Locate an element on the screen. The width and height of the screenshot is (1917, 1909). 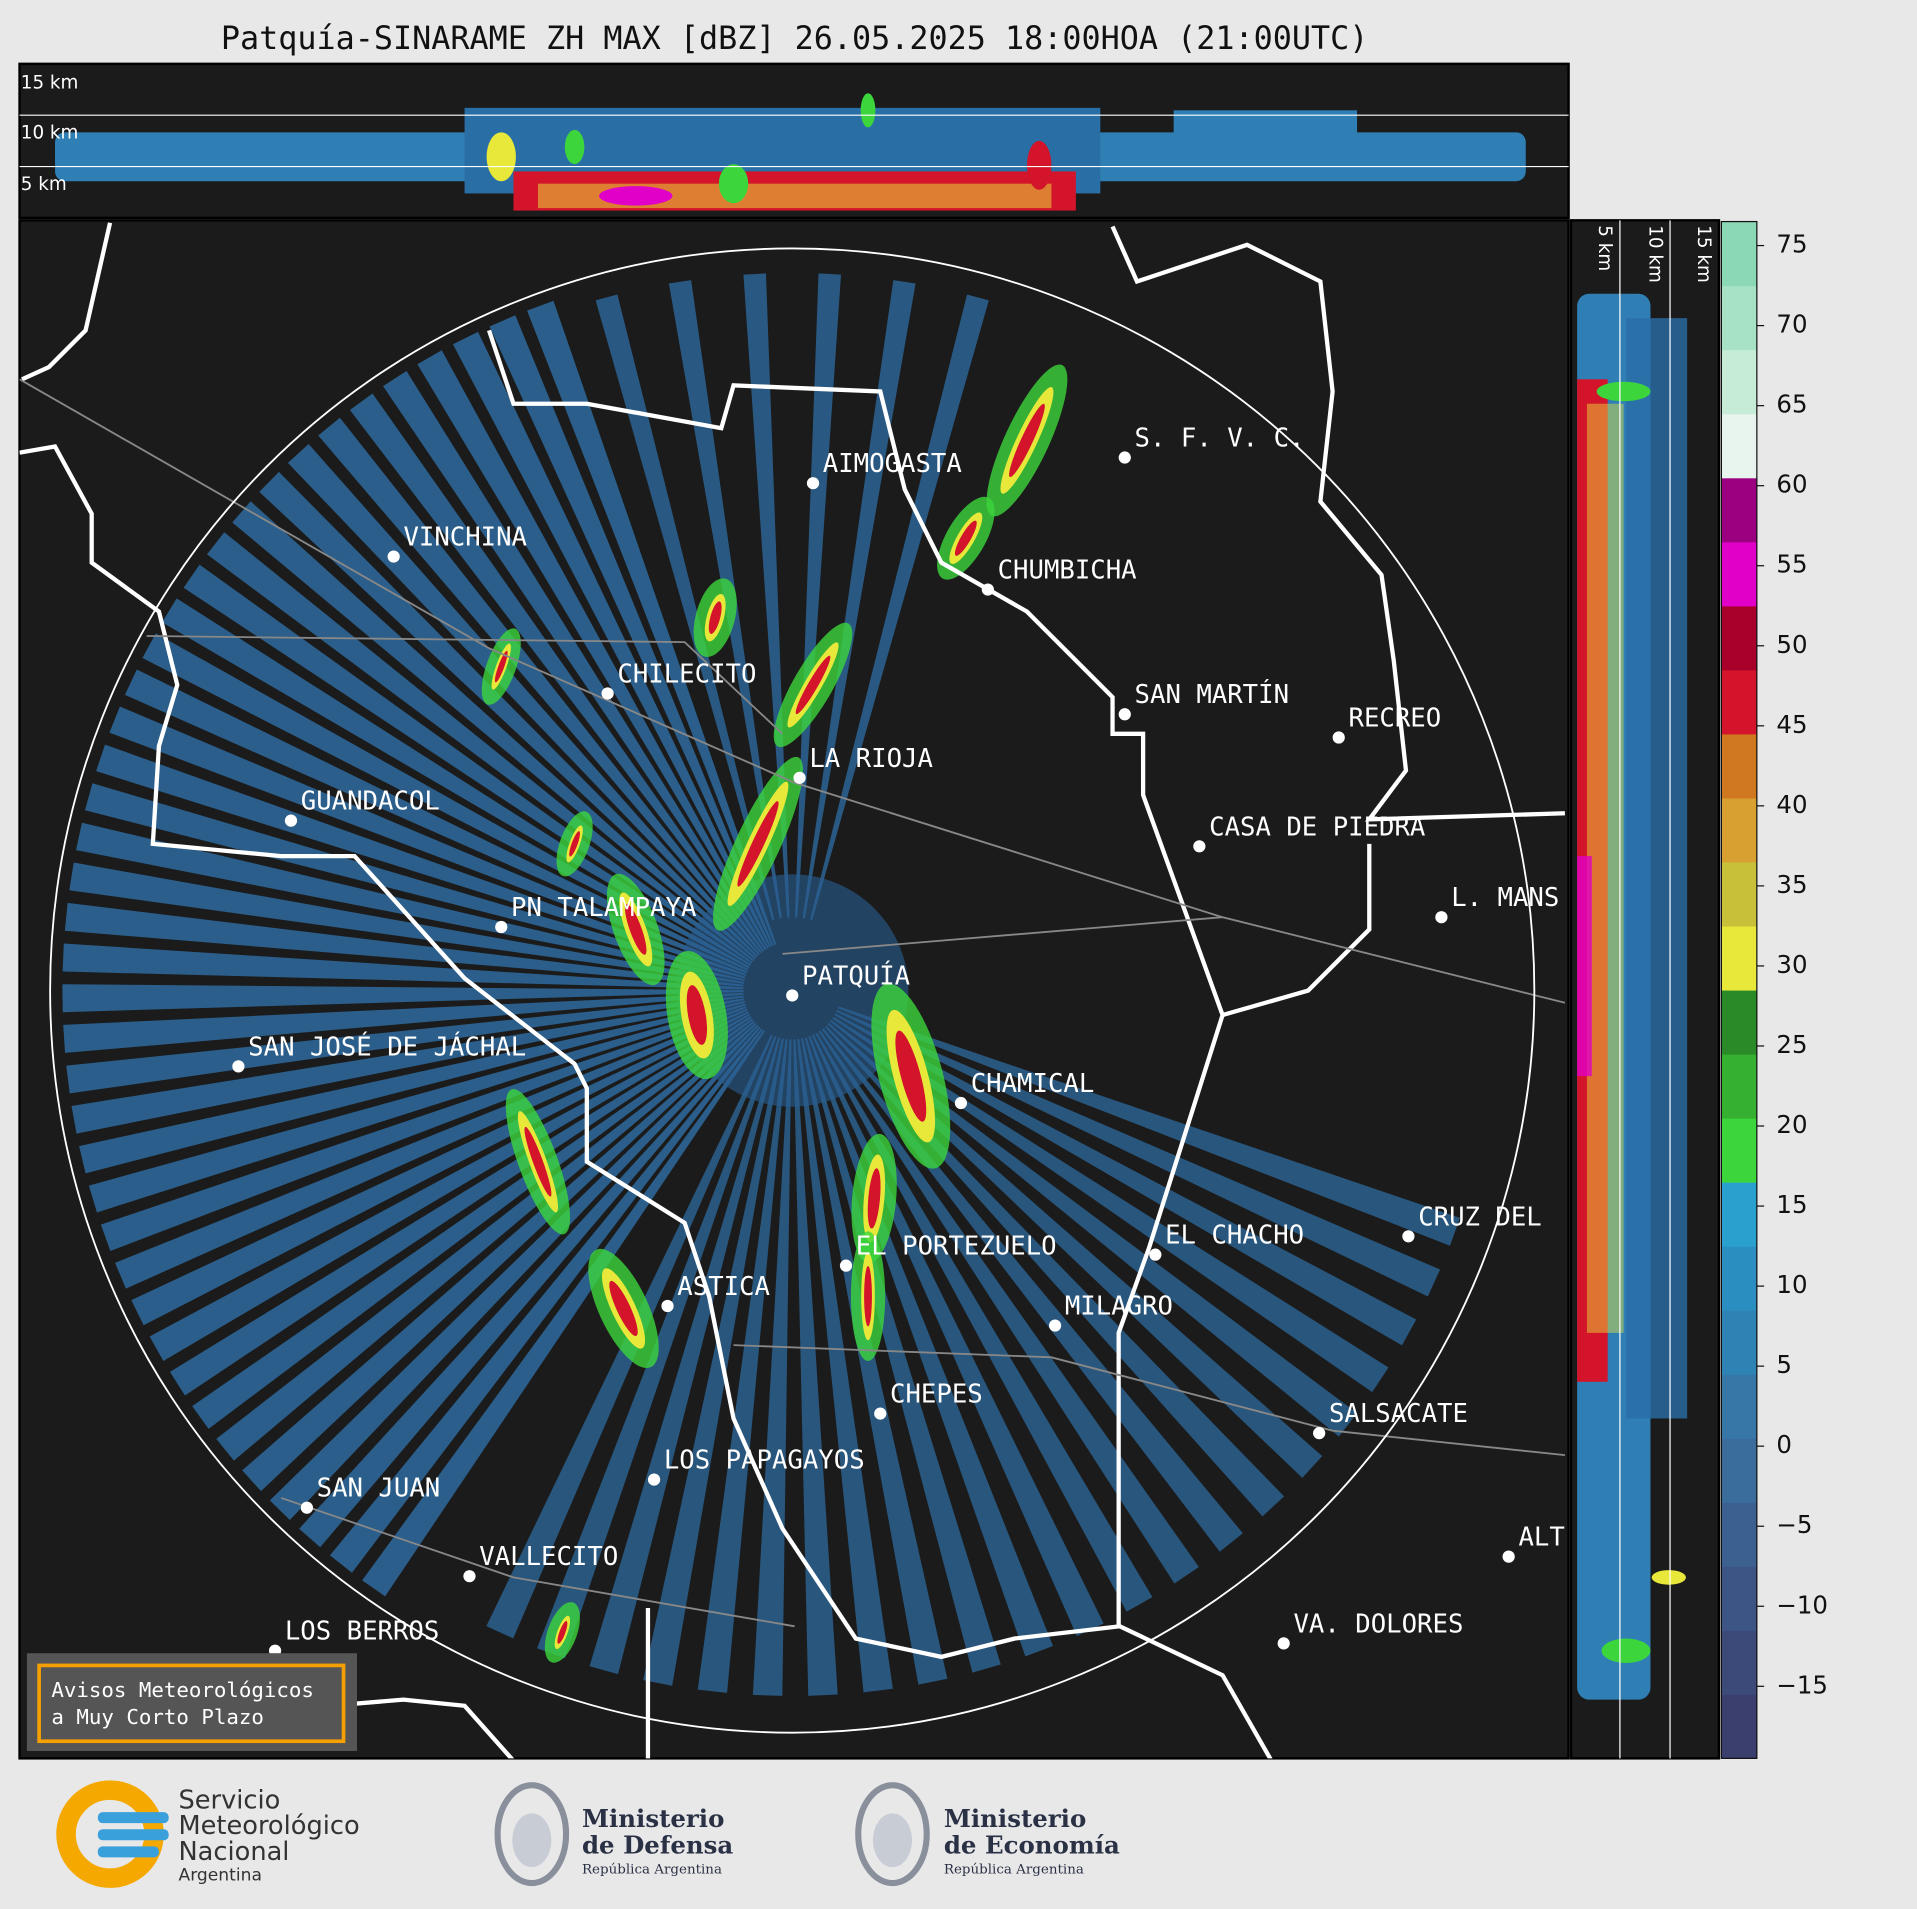
colorbar-tick-label: 5 is located at coordinates (1784, 1364).